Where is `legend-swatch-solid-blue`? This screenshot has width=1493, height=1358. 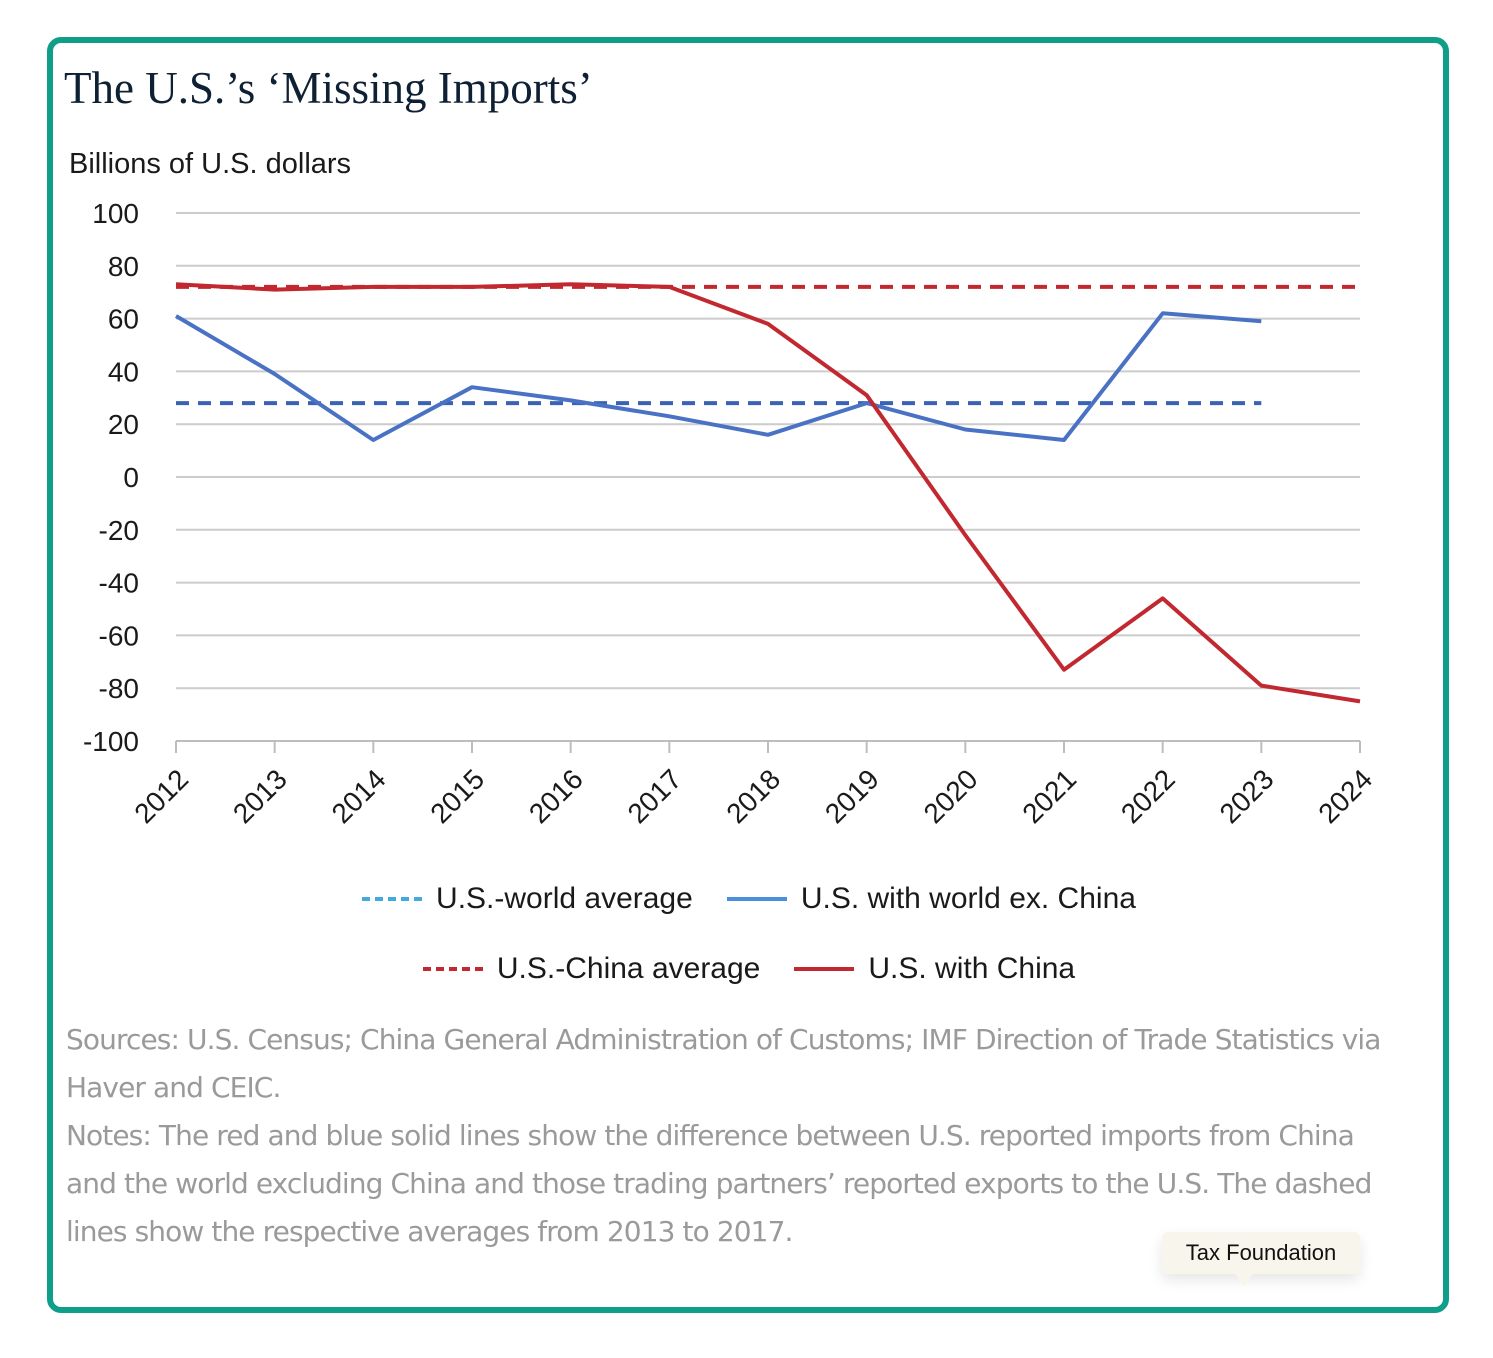
legend-swatch-solid-blue is located at coordinates (756, 899).